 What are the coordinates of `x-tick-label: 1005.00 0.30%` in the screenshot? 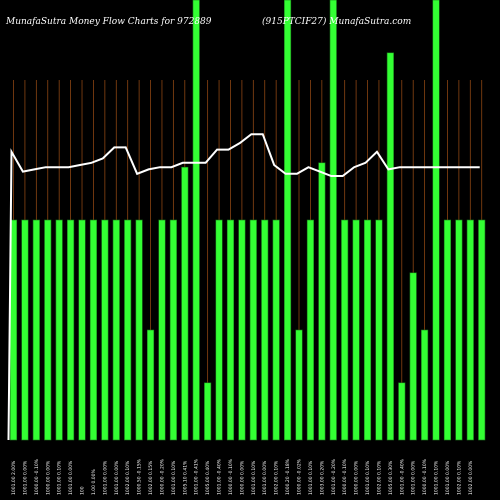 It's located at (391, 477).